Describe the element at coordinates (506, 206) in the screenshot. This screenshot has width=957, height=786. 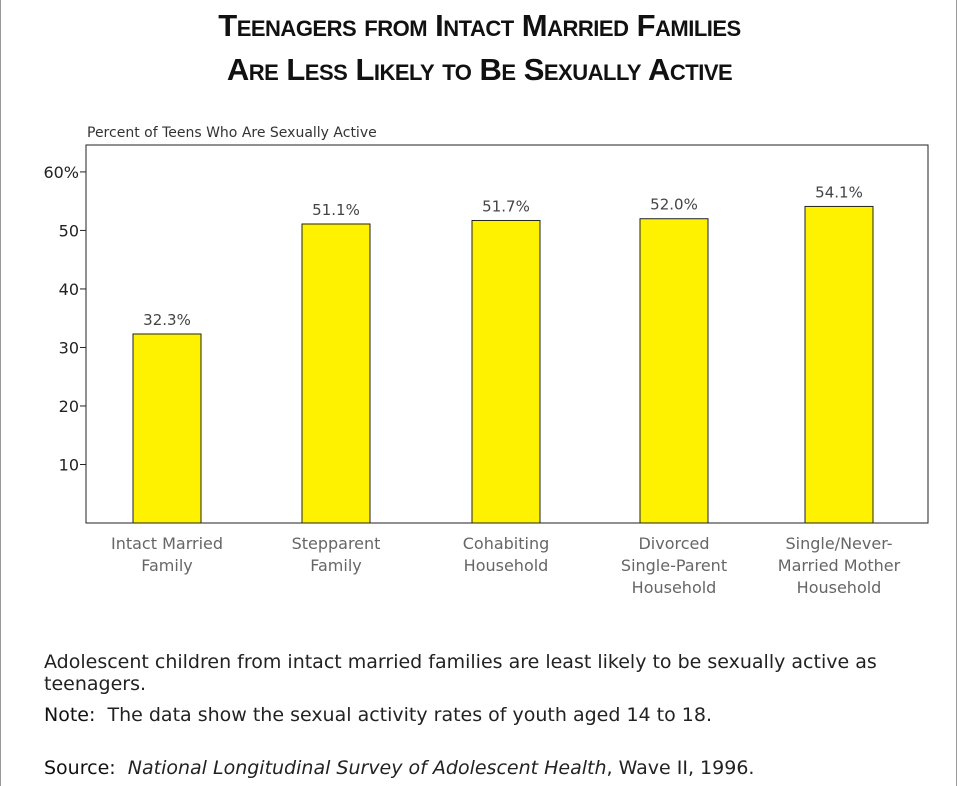
I see `data-label: 51.7%` at that location.